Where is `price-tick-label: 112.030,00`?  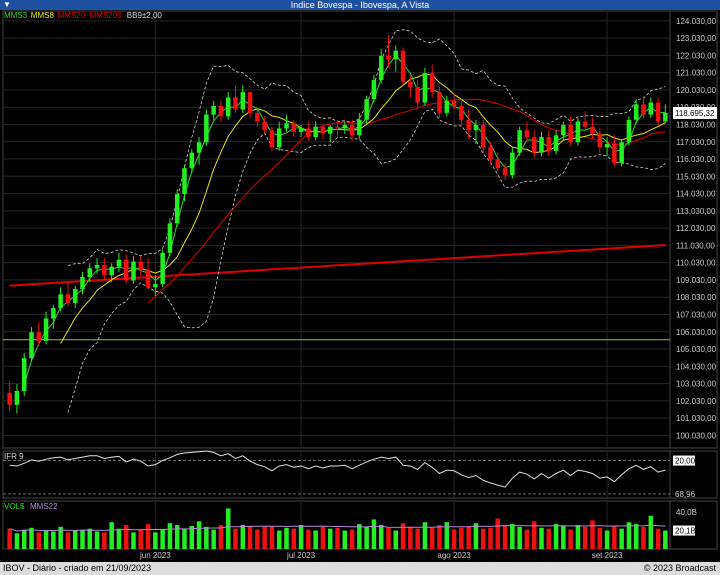
price-tick-label: 112.030,00 is located at coordinates (696, 228).